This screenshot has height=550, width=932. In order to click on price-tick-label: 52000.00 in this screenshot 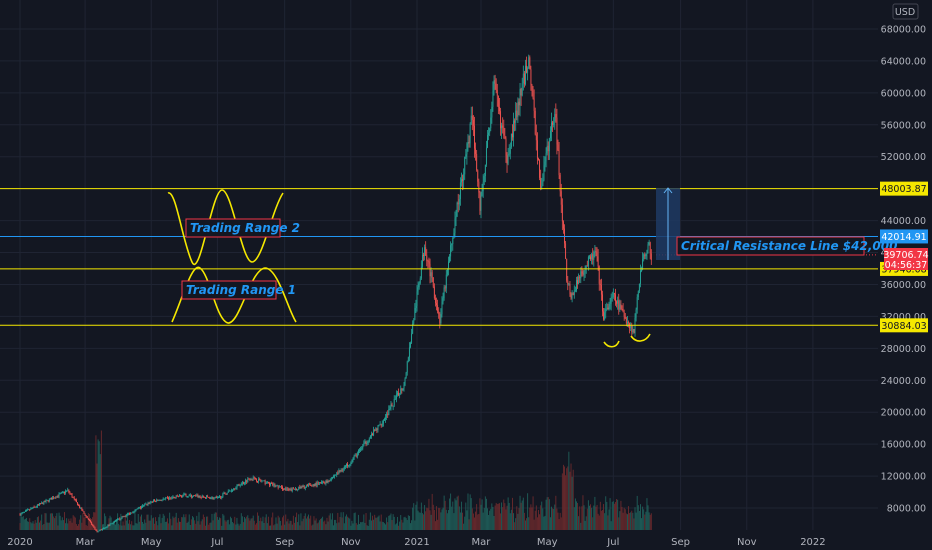, I will do `click(903, 157)`.